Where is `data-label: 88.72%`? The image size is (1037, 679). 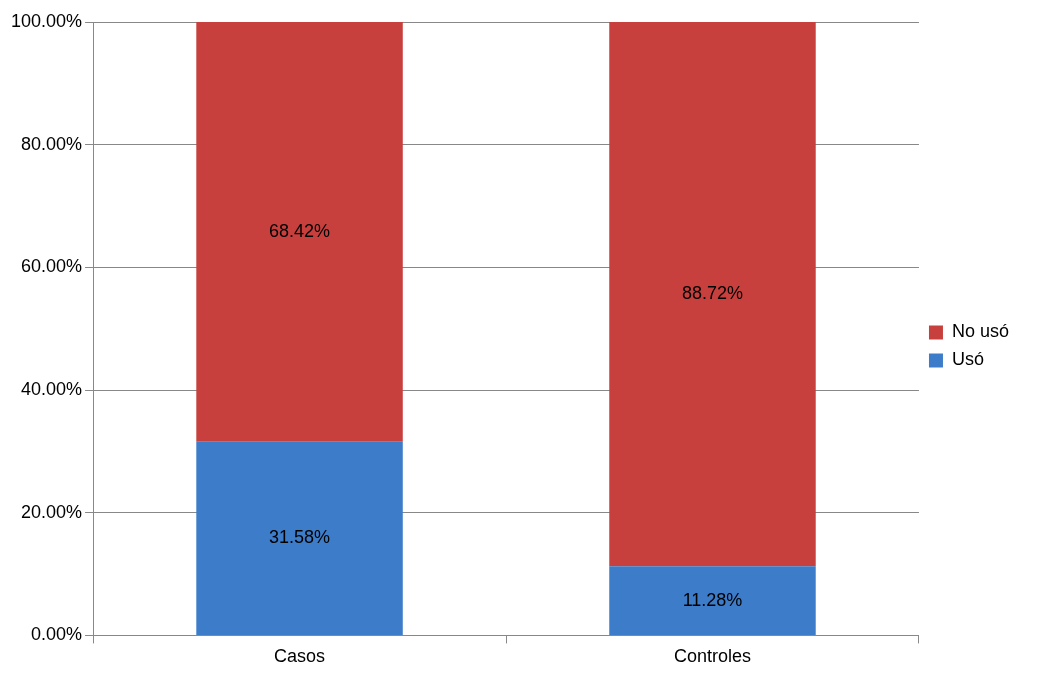 data-label: 88.72% is located at coordinates (712, 293).